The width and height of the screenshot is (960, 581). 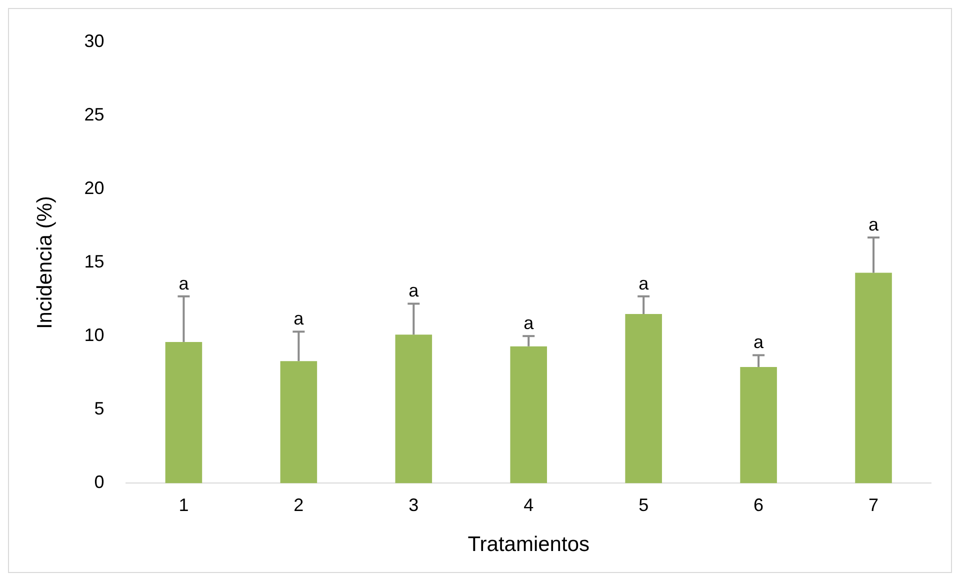 I want to click on y-tick-label: 5, so click(x=99, y=408).